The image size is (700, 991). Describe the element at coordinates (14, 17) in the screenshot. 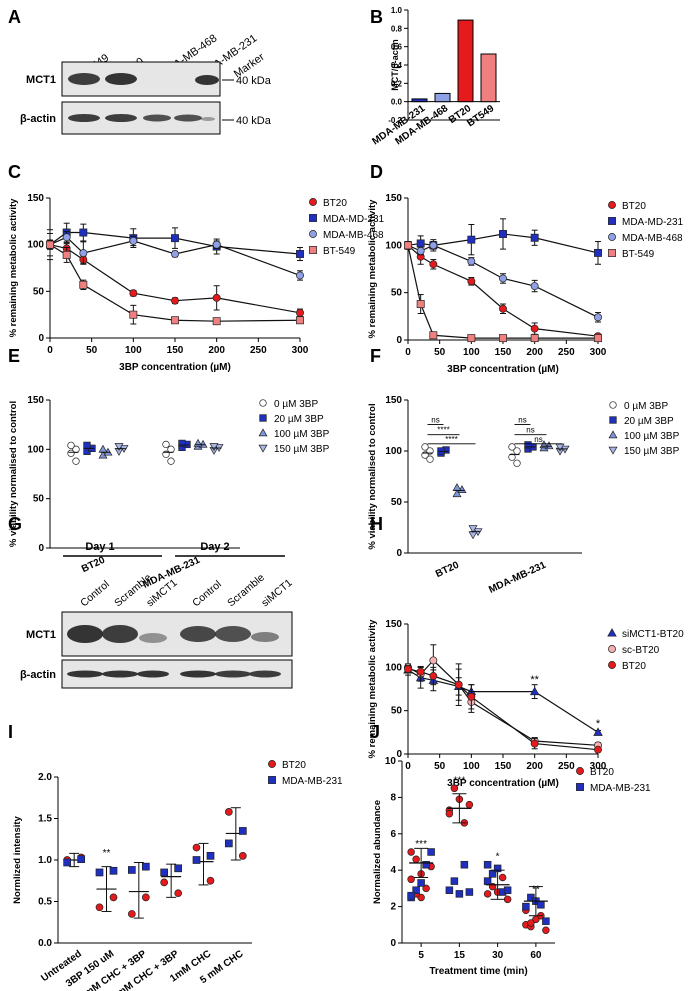

I see `panel-letter-a: A` at that location.